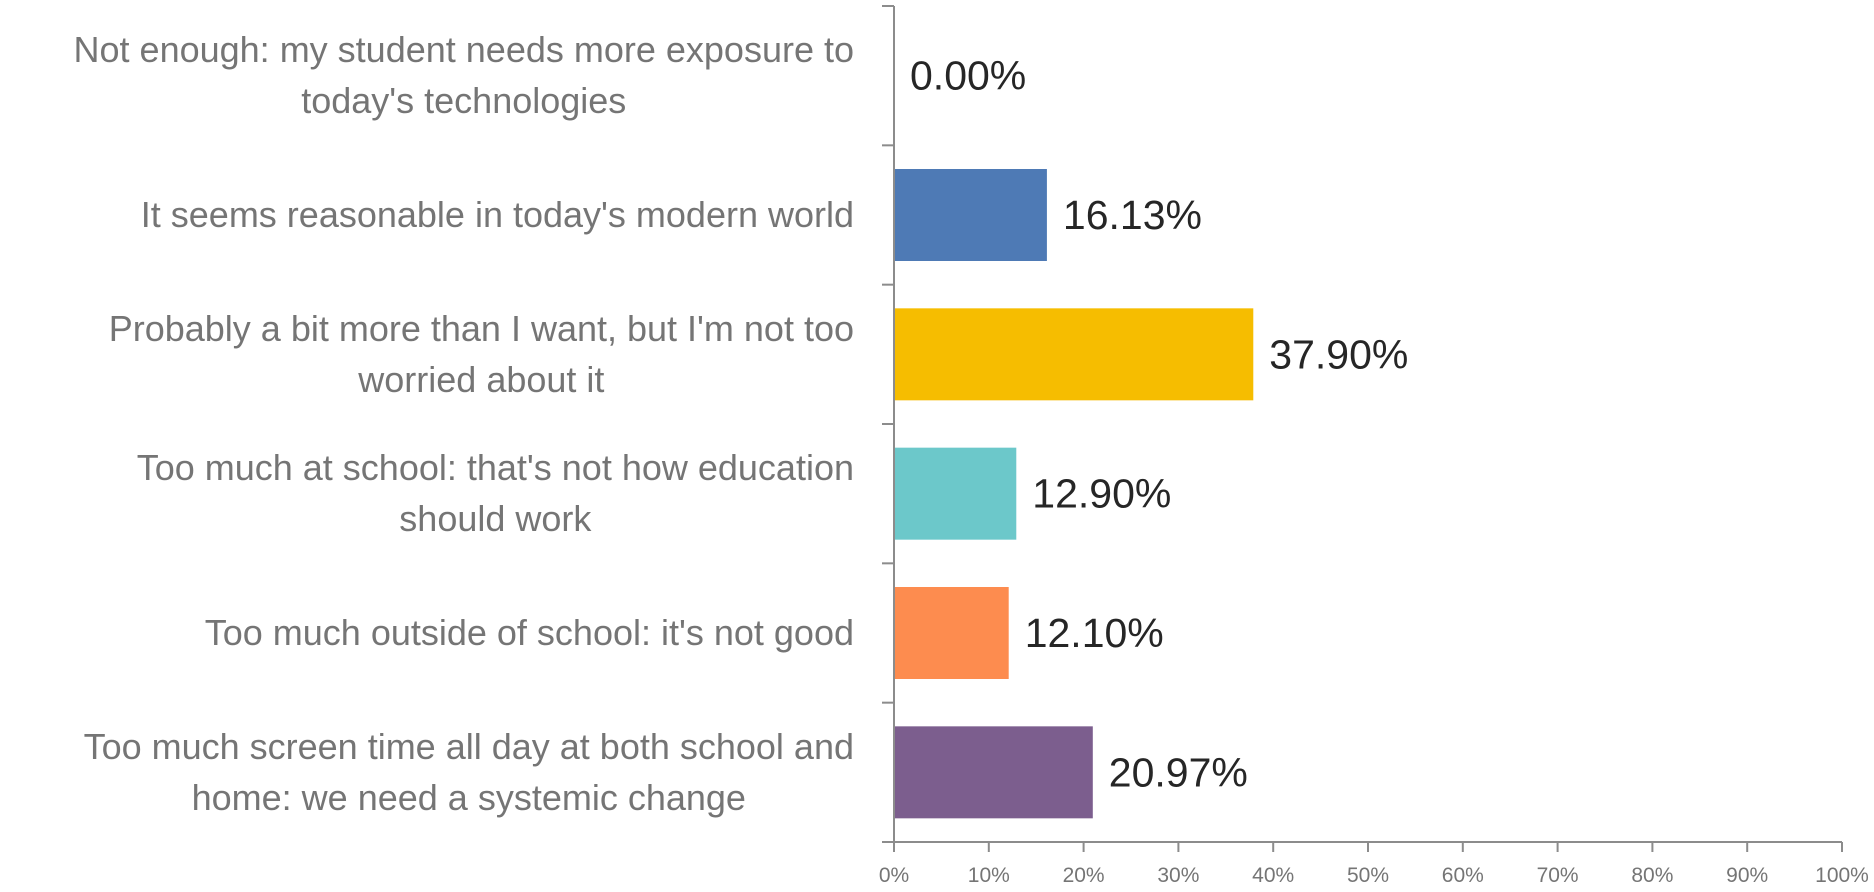 Image resolution: width=1874 pixels, height=892 pixels. Describe the element at coordinates (1652, 875) in the screenshot. I see `x-tick-label-8: 80%` at that location.